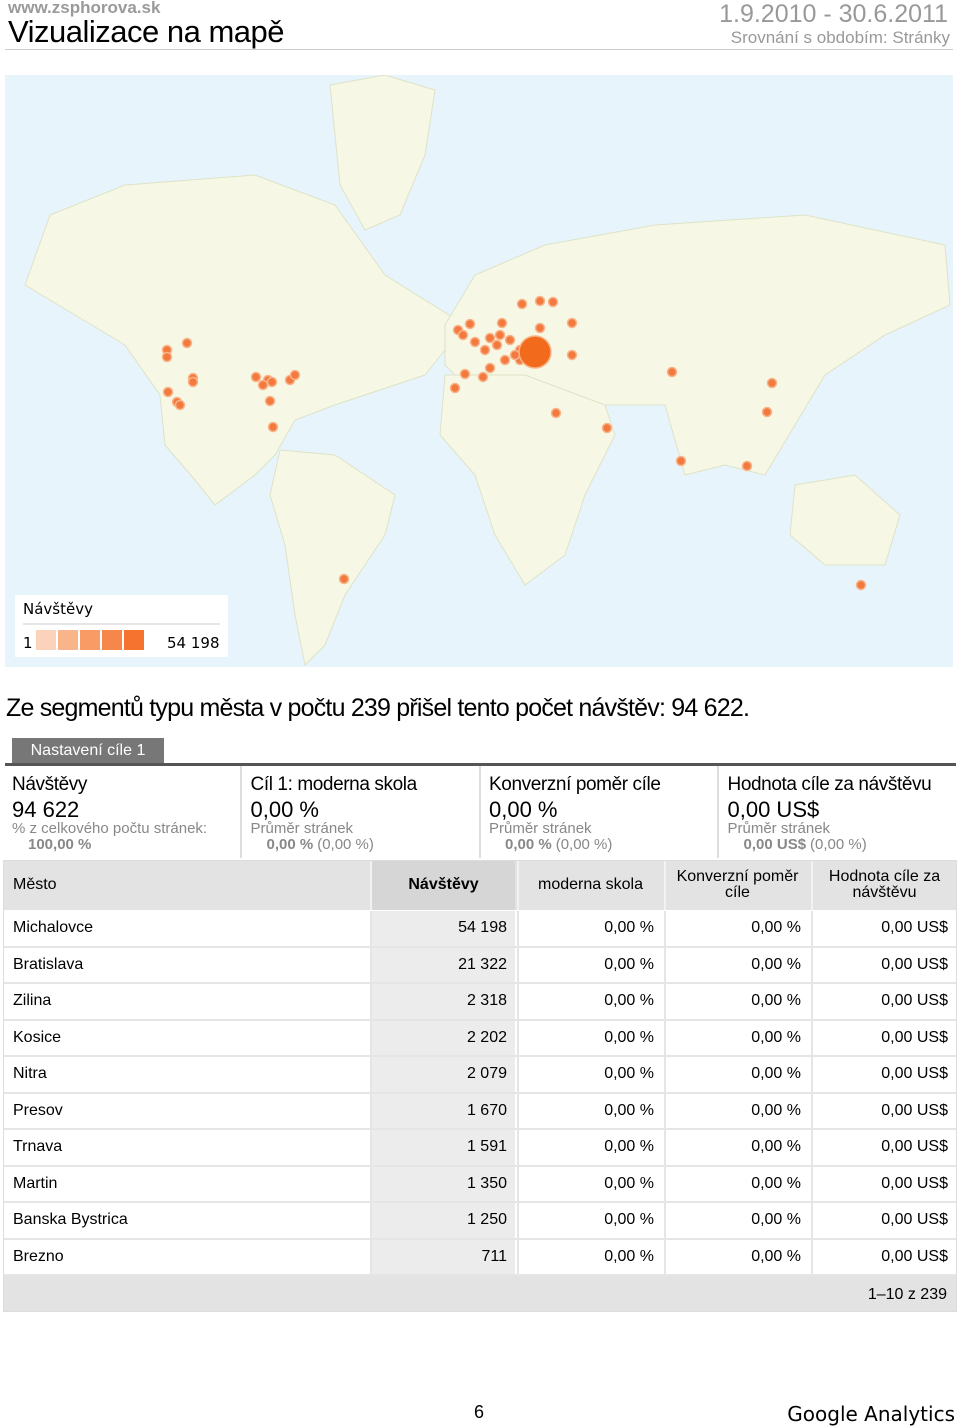 This screenshot has width=960, height=1426. I want to click on table-cell: Kosice, so click(37, 1037).